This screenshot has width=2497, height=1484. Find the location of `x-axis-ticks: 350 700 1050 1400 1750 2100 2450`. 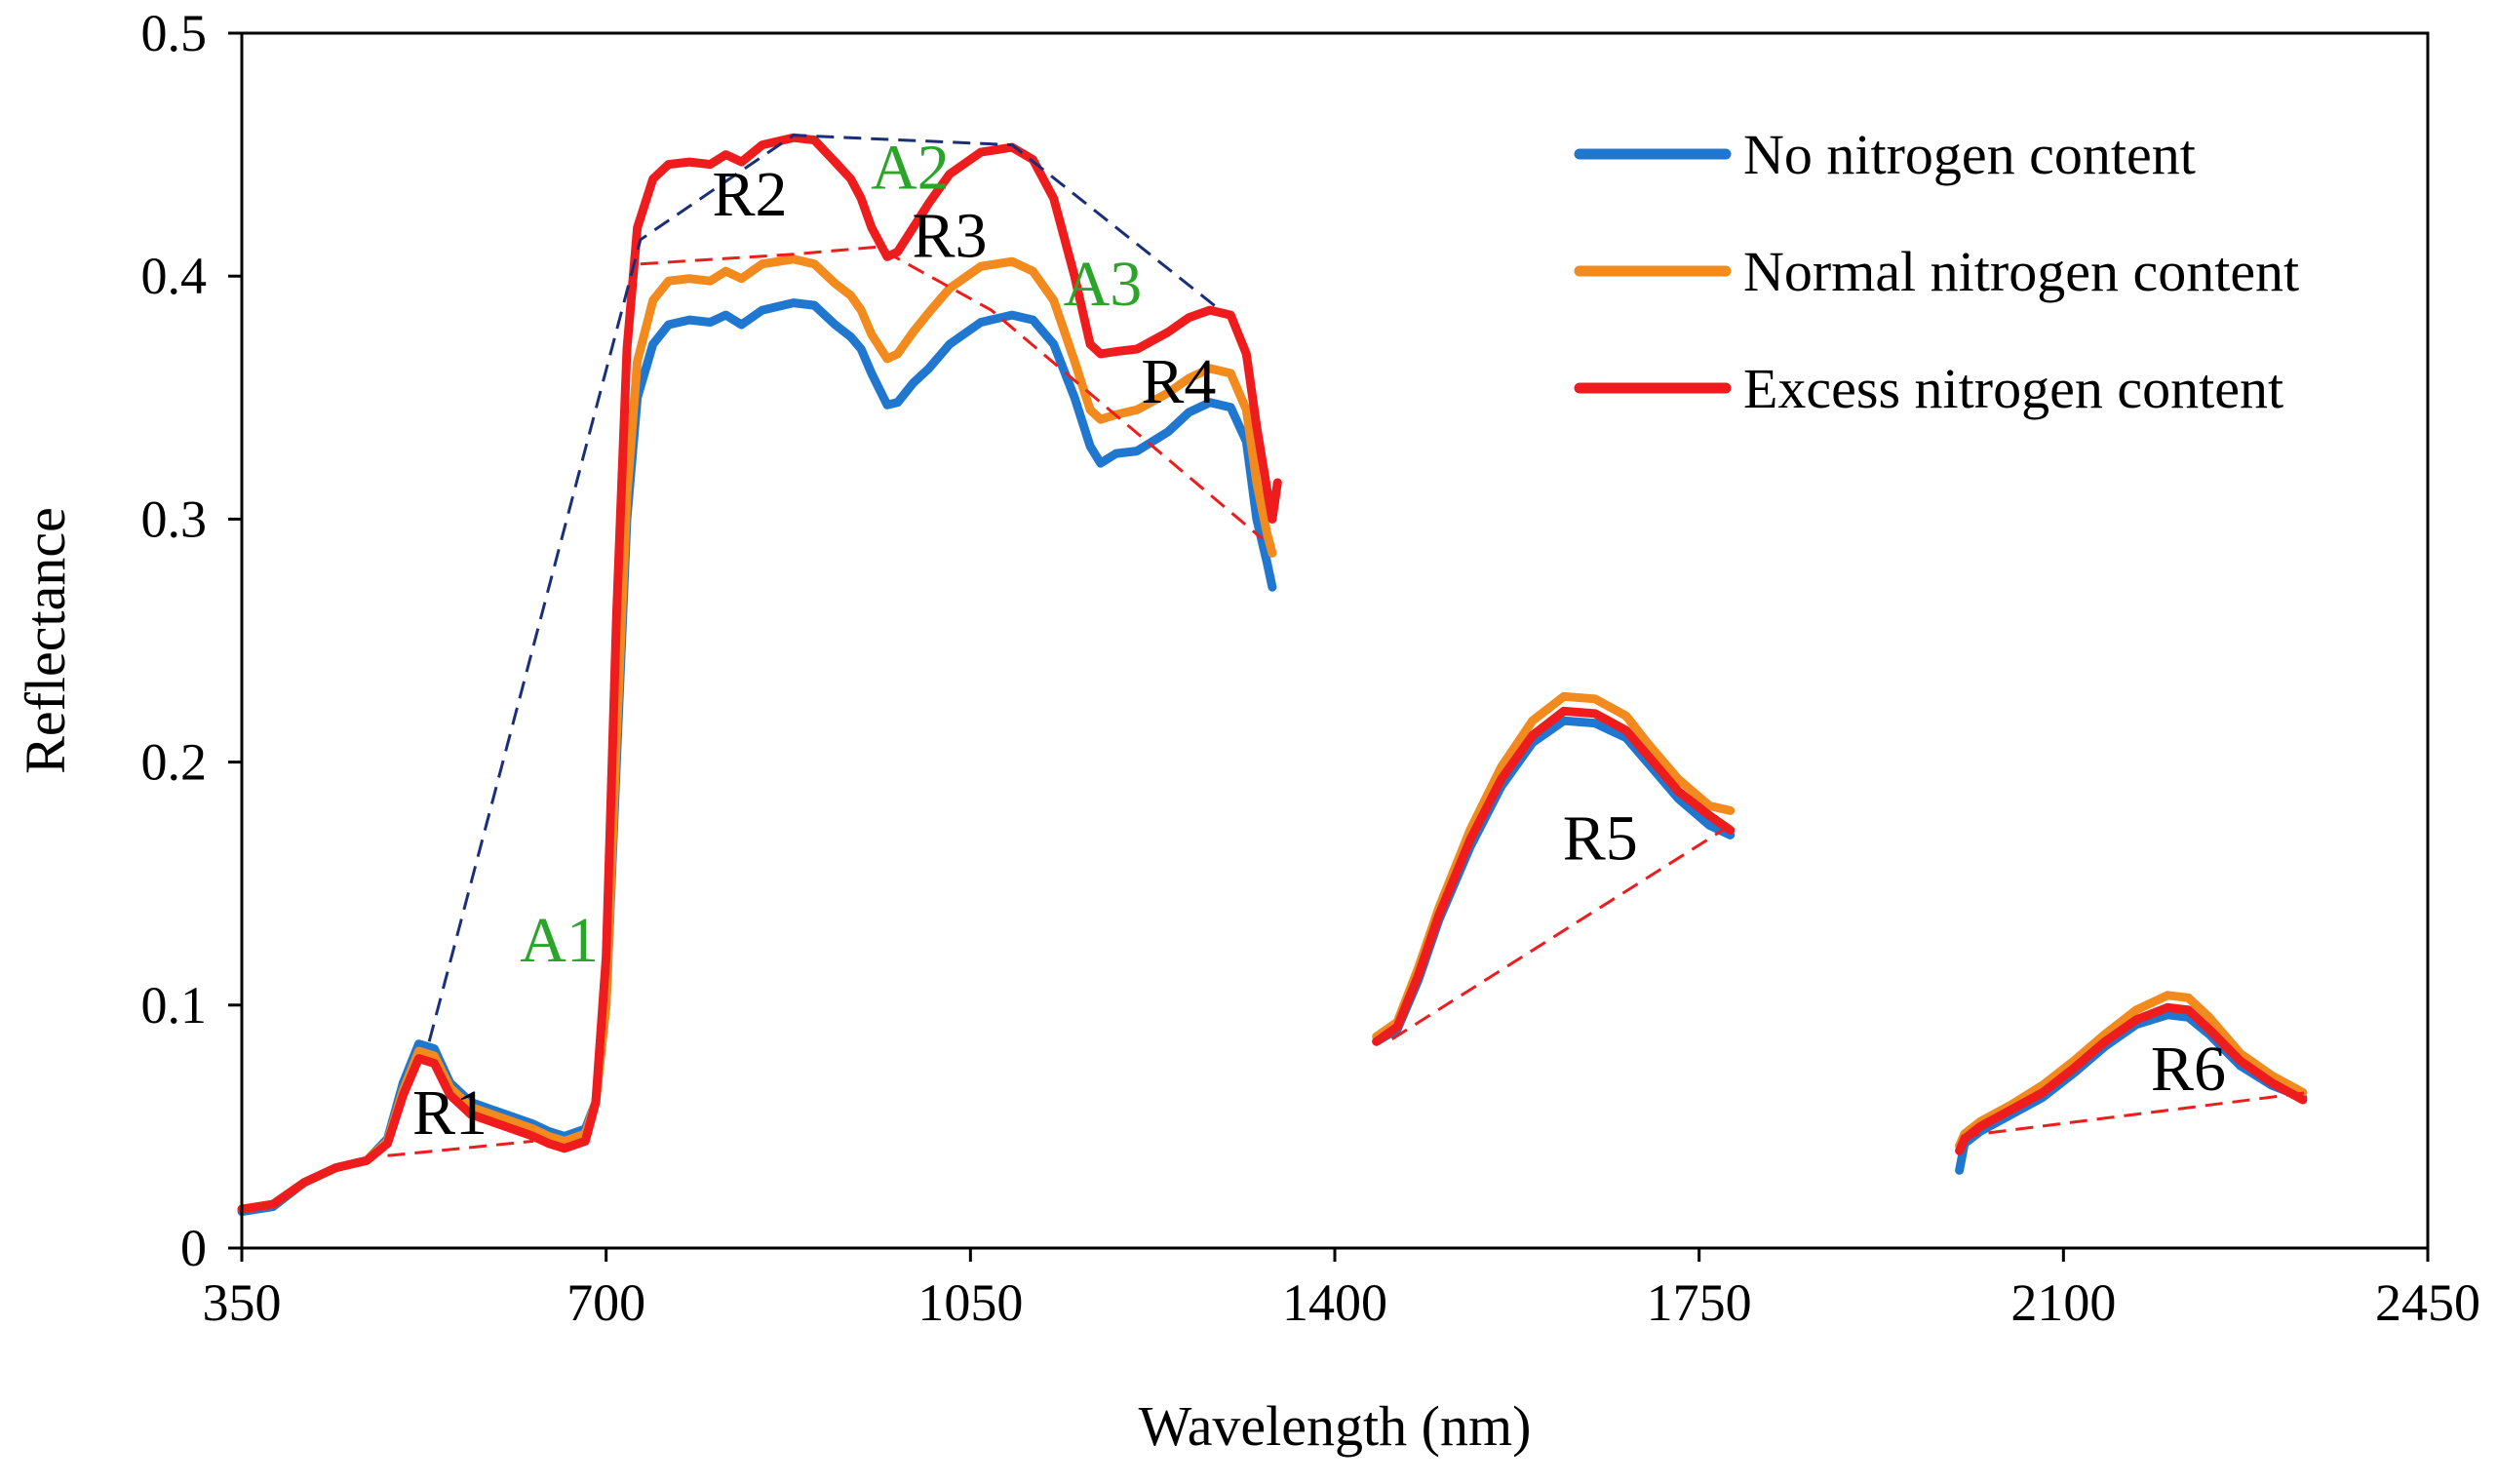

x-axis-ticks: 350 700 1050 1400 1750 2100 2450 is located at coordinates (1341, 1290).